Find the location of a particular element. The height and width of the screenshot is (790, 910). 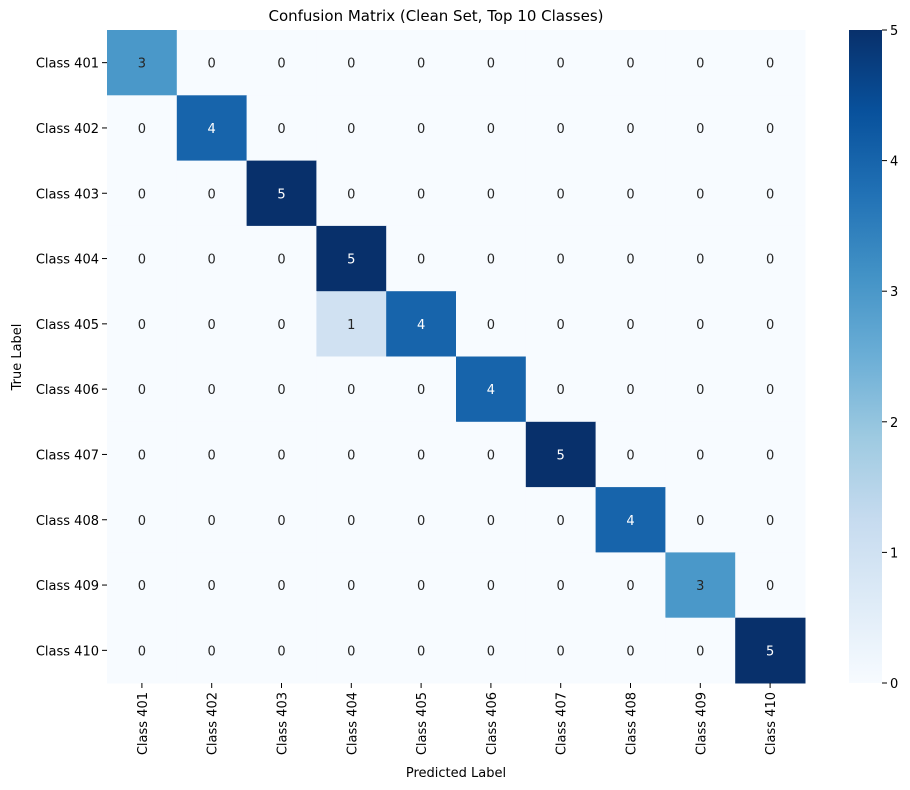

y-tick-label: Class 408 is located at coordinates (67, 521).